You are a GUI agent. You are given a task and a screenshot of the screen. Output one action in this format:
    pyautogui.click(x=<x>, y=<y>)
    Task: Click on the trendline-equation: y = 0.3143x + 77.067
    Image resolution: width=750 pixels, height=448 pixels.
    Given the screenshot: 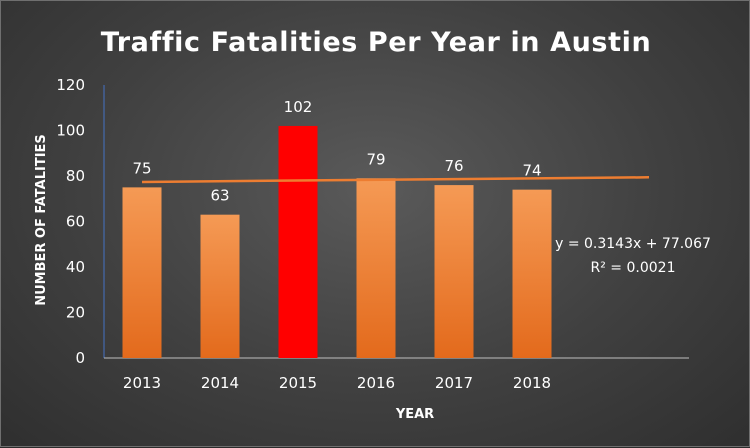 What is the action you would take?
    pyautogui.click(x=633, y=244)
    